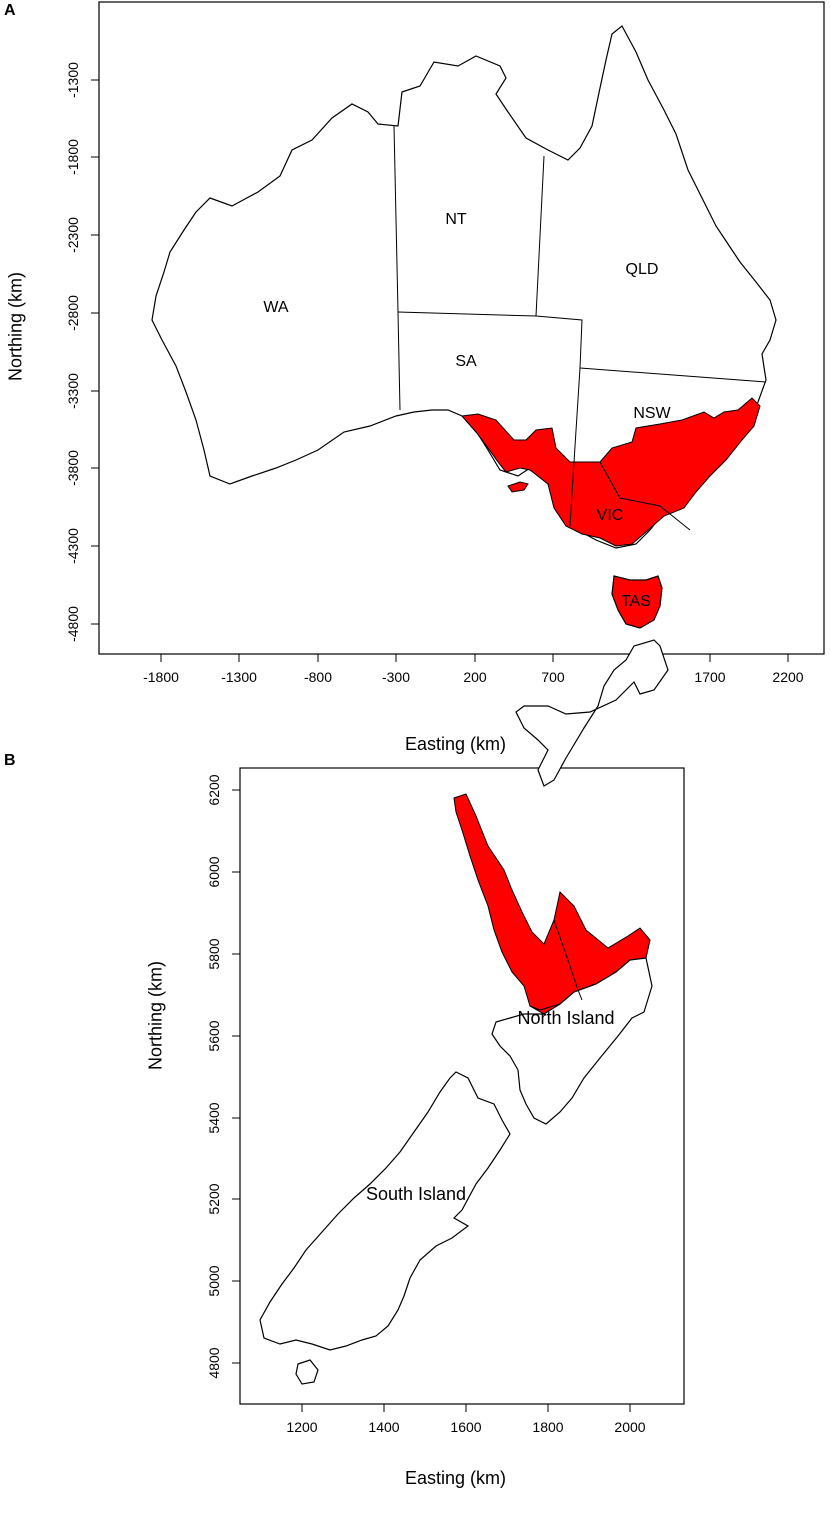 This screenshot has width=831, height=1513. Describe the element at coordinates (642, 269) in the screenshot. I see `label-qld: QLD` at that location.